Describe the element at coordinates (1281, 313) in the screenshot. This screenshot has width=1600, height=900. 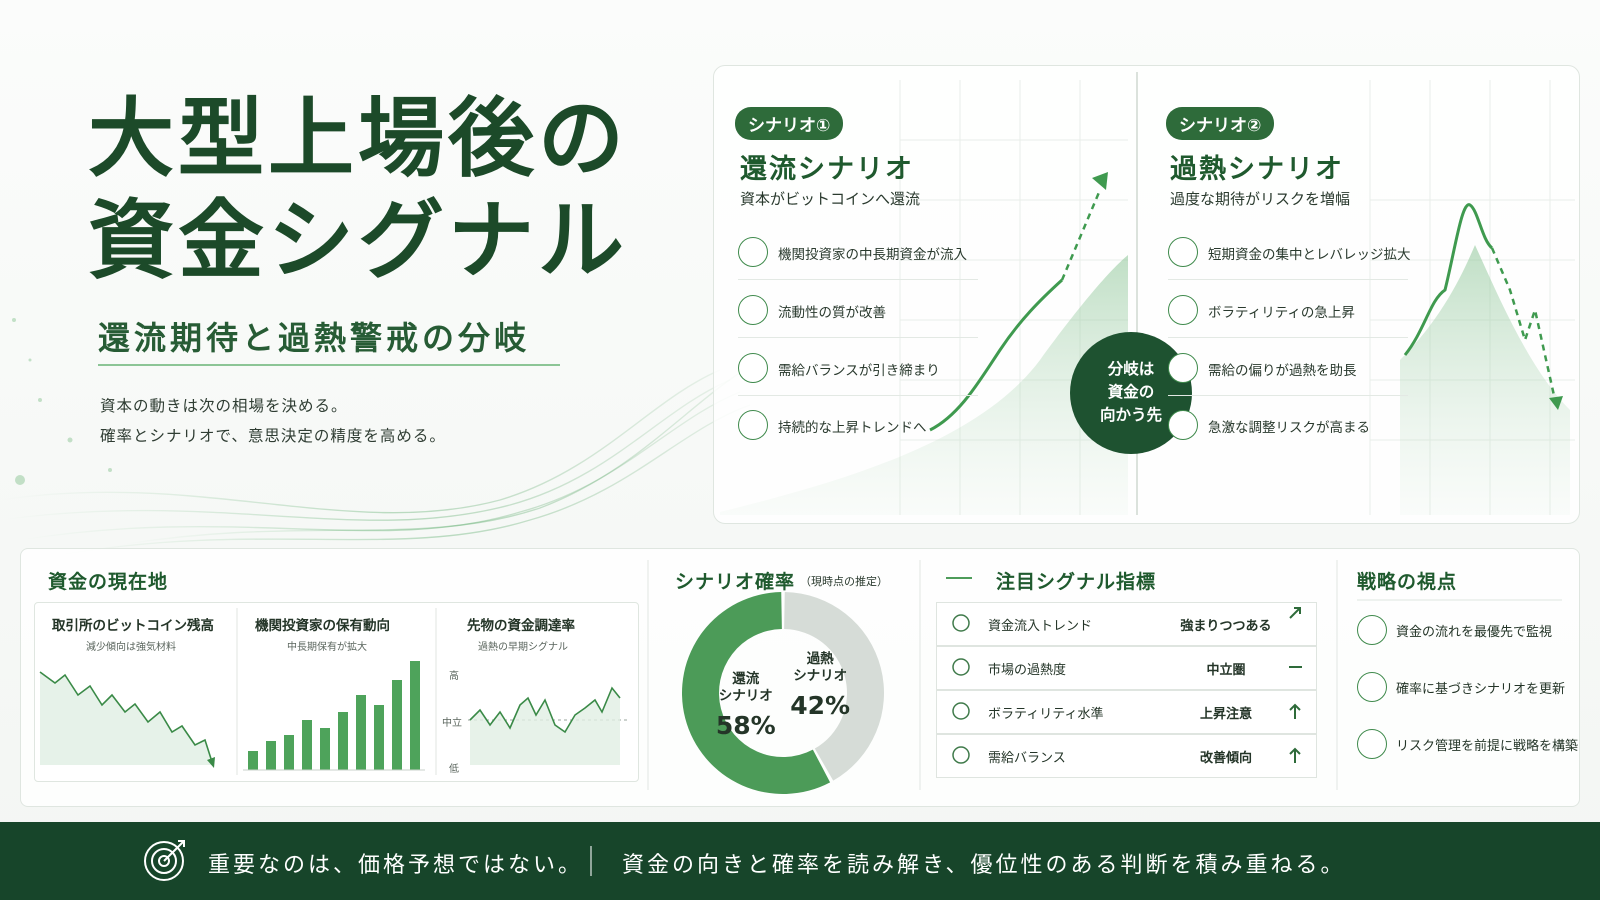
I see `scenario-item: ボラティリティの急上昇` at that location.